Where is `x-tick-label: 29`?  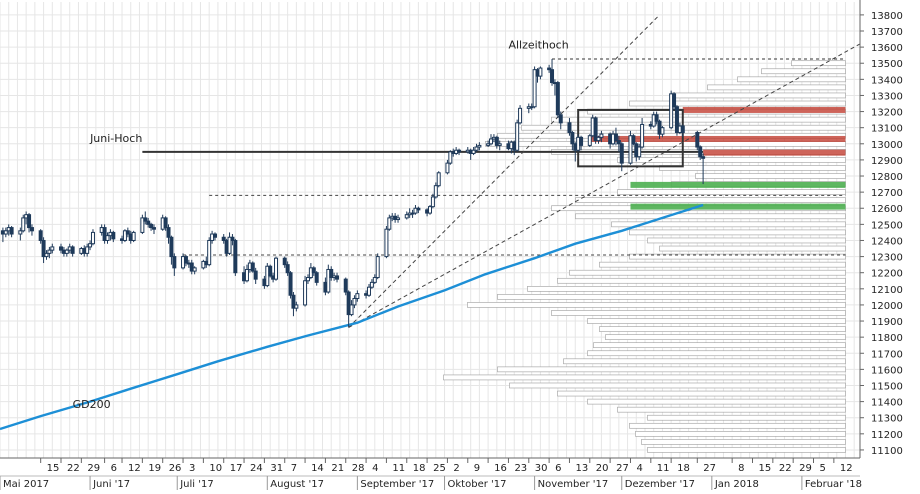 x-tick-label: 29 is located at coordinates (805, 468).